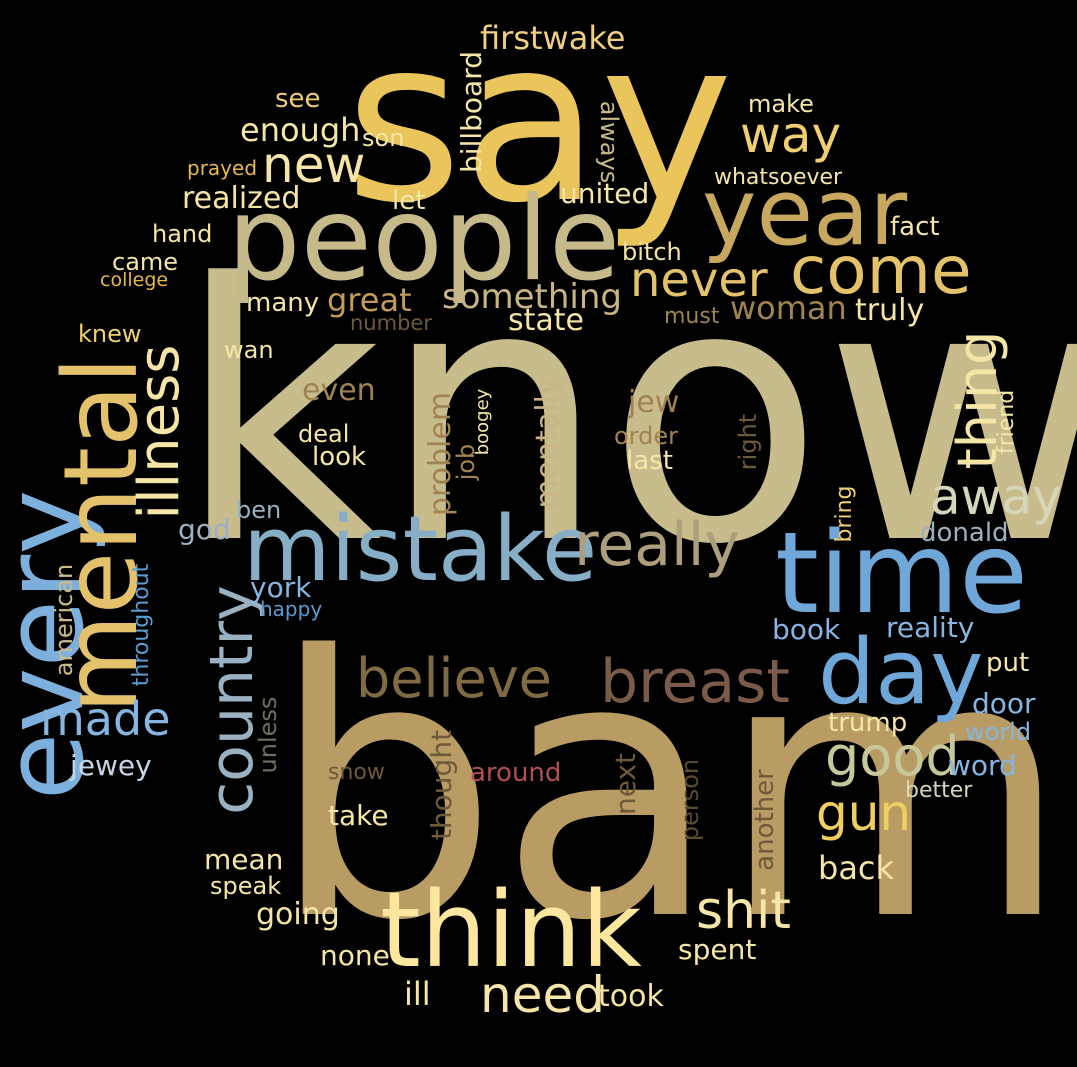 This screenshot has width=1077, height=1067. What do you see at coordinates (314, 165) in the screenshot?
I see `word-new: new` at bounding box center [314, 165].